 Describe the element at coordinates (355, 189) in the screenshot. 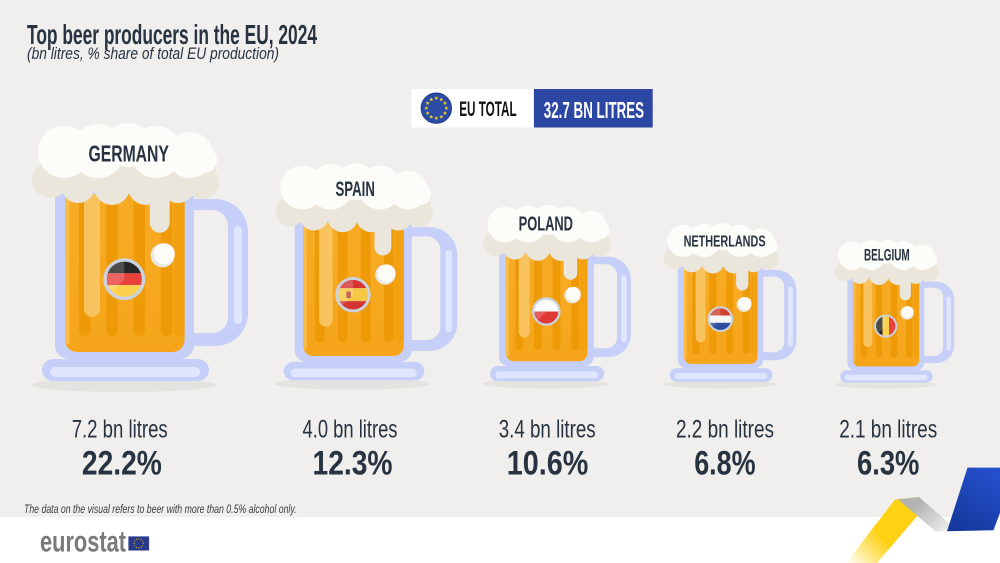

I see `svg-text: SPAIN` at that location.